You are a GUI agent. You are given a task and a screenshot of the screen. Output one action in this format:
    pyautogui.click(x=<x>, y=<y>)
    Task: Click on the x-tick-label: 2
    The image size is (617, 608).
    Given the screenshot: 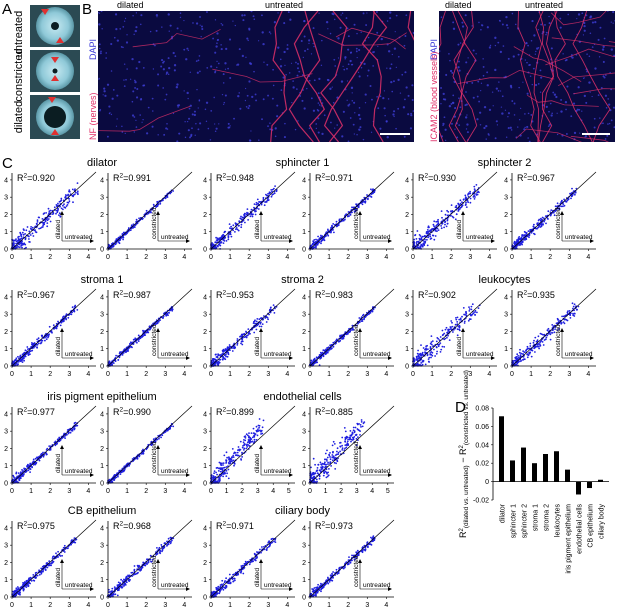 What is the action you would take?
    pyautogui.click(x=50, y=491)
    